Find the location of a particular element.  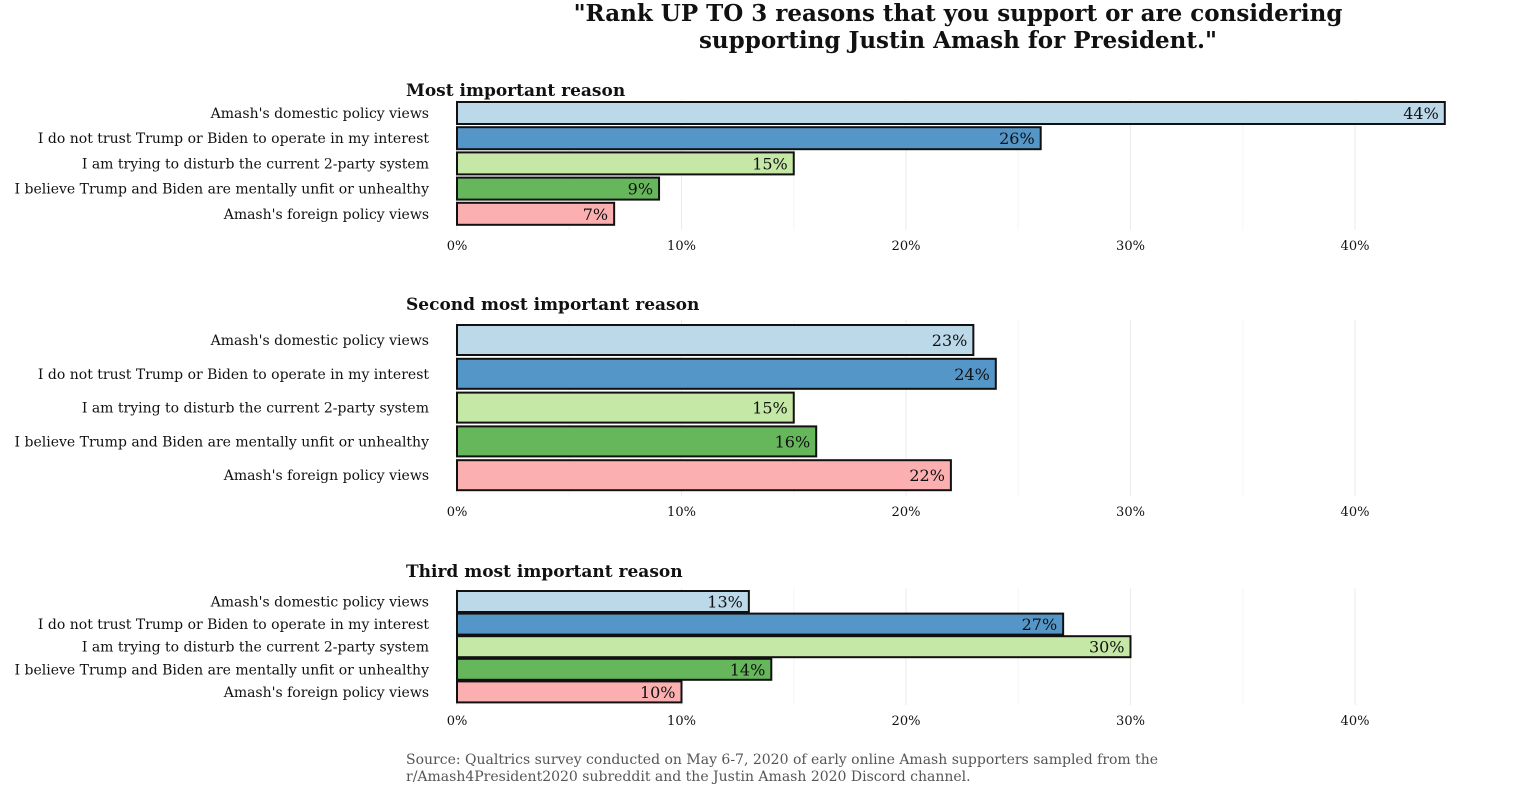

value-label: 22% is located at coordinates (927, 475).